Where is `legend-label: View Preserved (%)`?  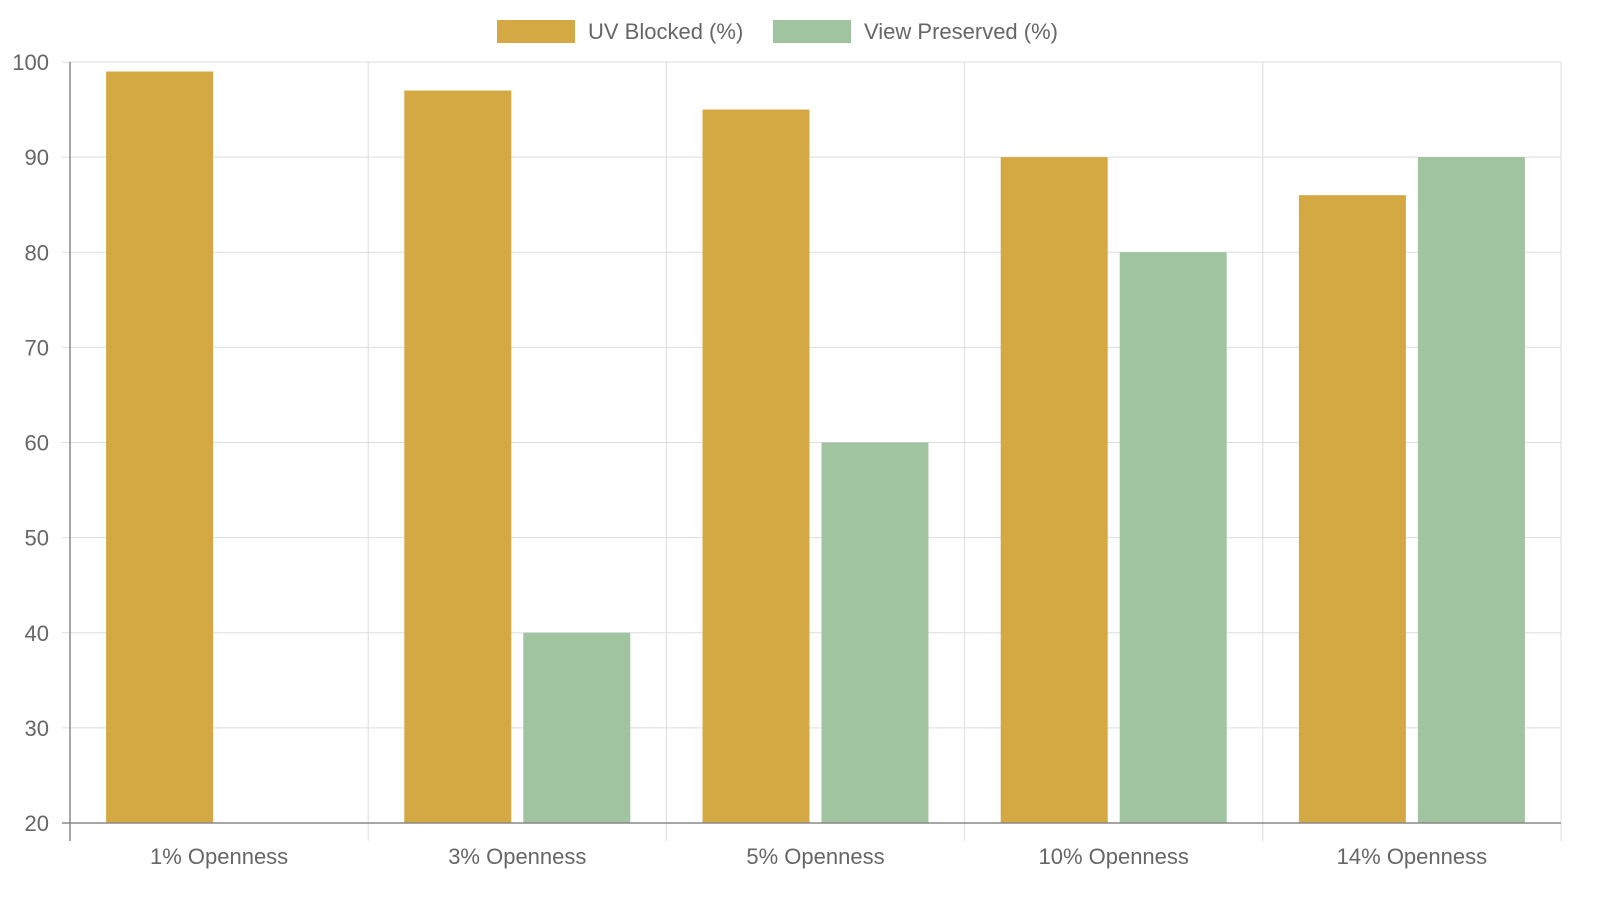 legend-label: View Preserved (%) is located at coordinates (961, 31).